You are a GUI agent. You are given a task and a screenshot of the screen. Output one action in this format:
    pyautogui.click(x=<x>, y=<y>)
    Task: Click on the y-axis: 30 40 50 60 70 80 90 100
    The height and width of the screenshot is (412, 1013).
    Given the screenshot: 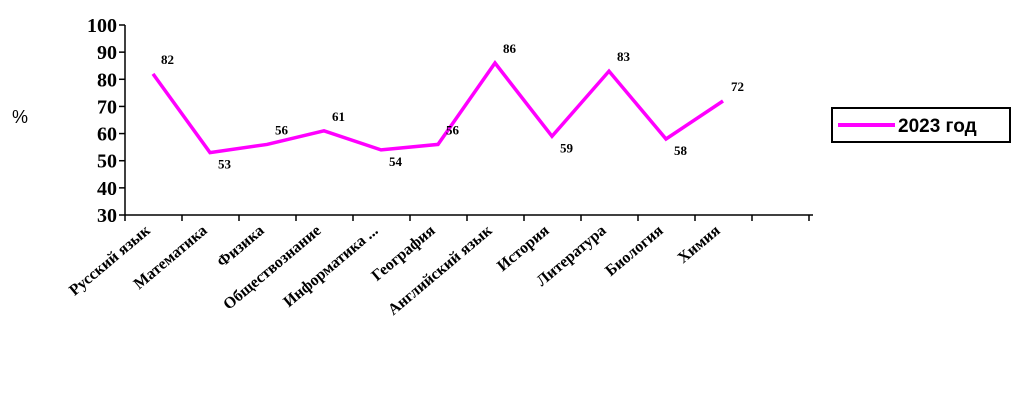 What is the action you would take?
    pyautogui.click(x=106, y=121)
    